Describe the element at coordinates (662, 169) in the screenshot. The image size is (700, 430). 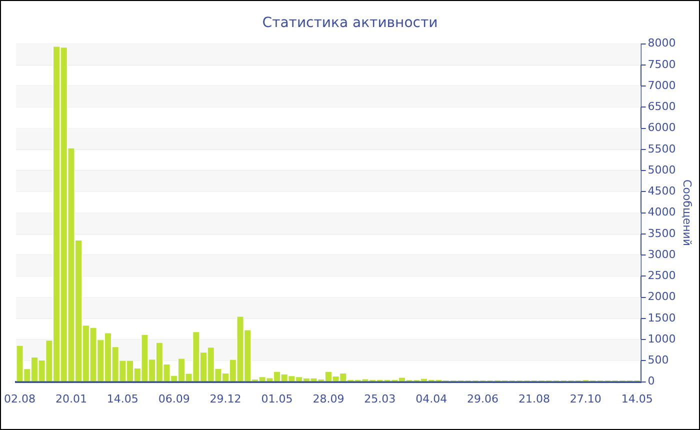
I see `y-tick-label: 5000` at that location.